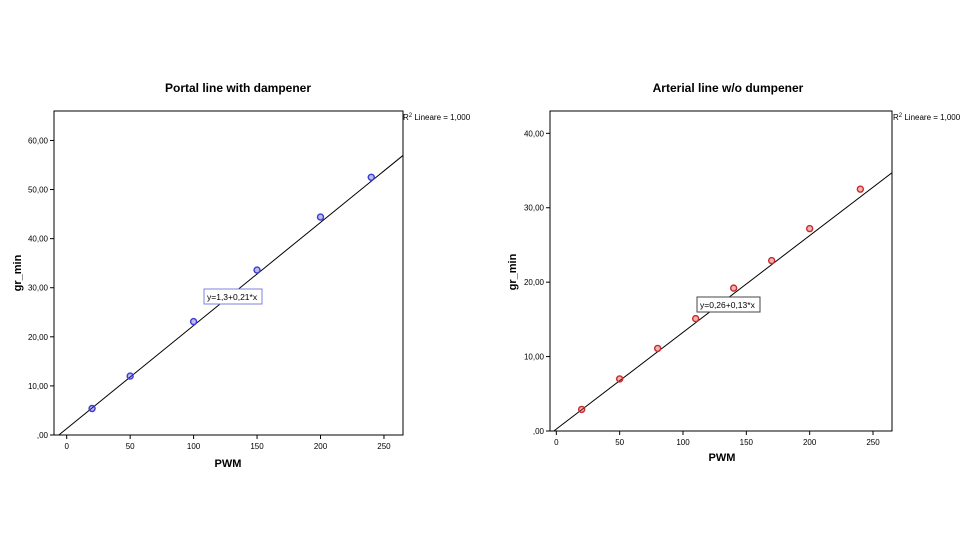 Image resolution: width=980 pixels, height=545 pixels. I want to click on fit-equation-box: y=1,3+0,21*x, so click(233, 296).